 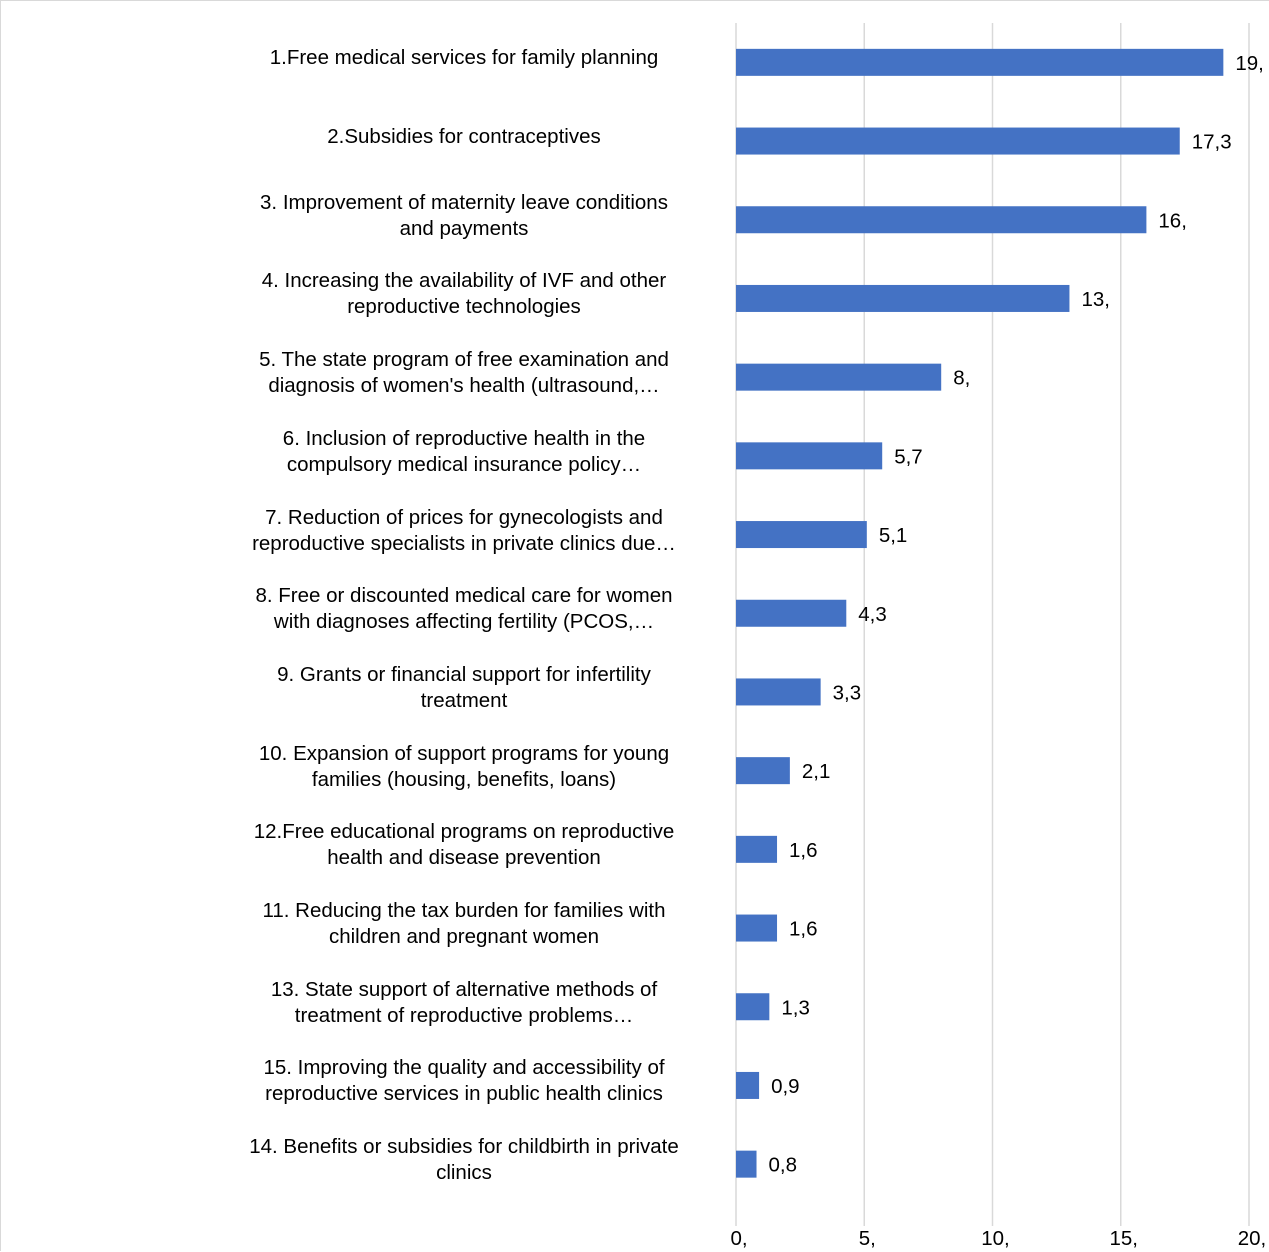 I want to click on x-tick-label-2: 10,, so click(x=995, y=1238).